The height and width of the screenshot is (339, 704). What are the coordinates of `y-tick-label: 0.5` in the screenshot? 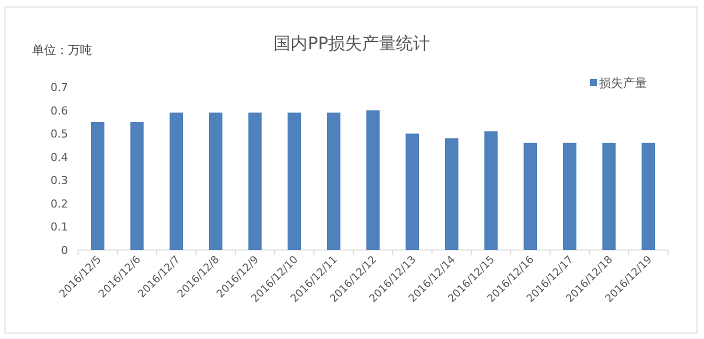 It's located at (59, 134).